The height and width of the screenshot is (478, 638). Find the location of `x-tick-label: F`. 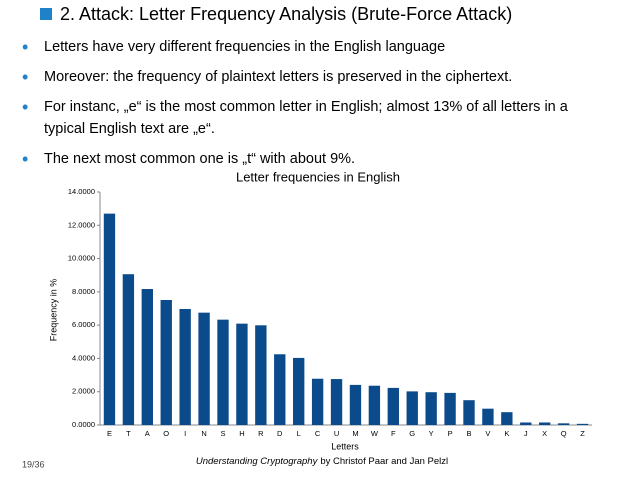

x-tick-label: F is located at coordinates (393, 433).